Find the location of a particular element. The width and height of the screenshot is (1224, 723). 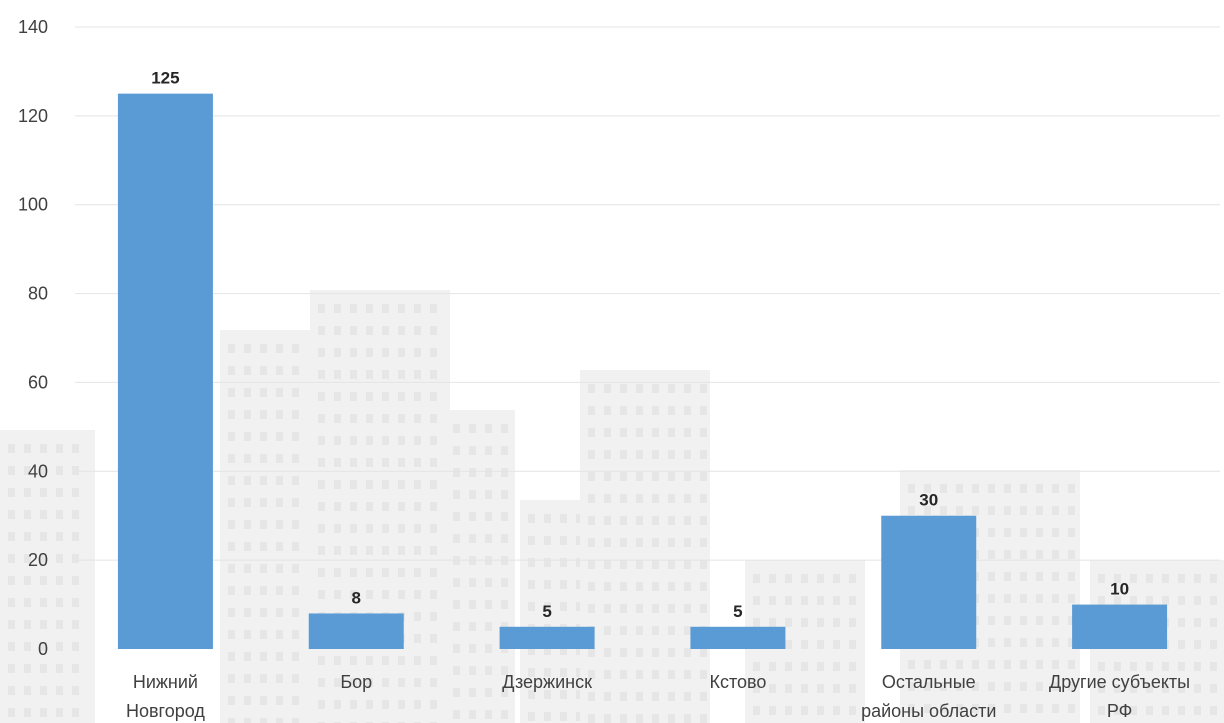

x-category-label: Бор is located at coordinates (356, 682).